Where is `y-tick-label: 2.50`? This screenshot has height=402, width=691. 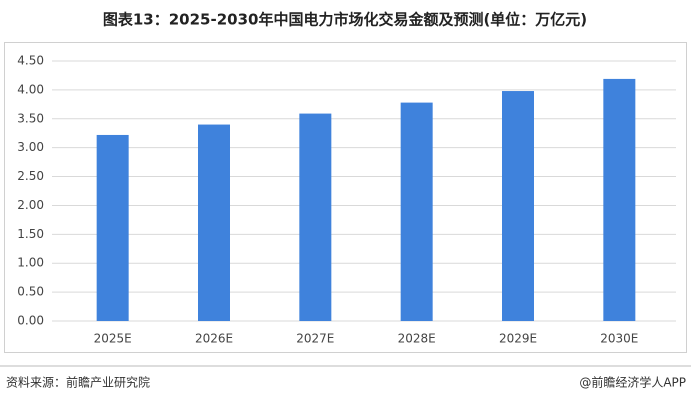 y-tick-label: 2.50 is located at coordinates (30, 176).